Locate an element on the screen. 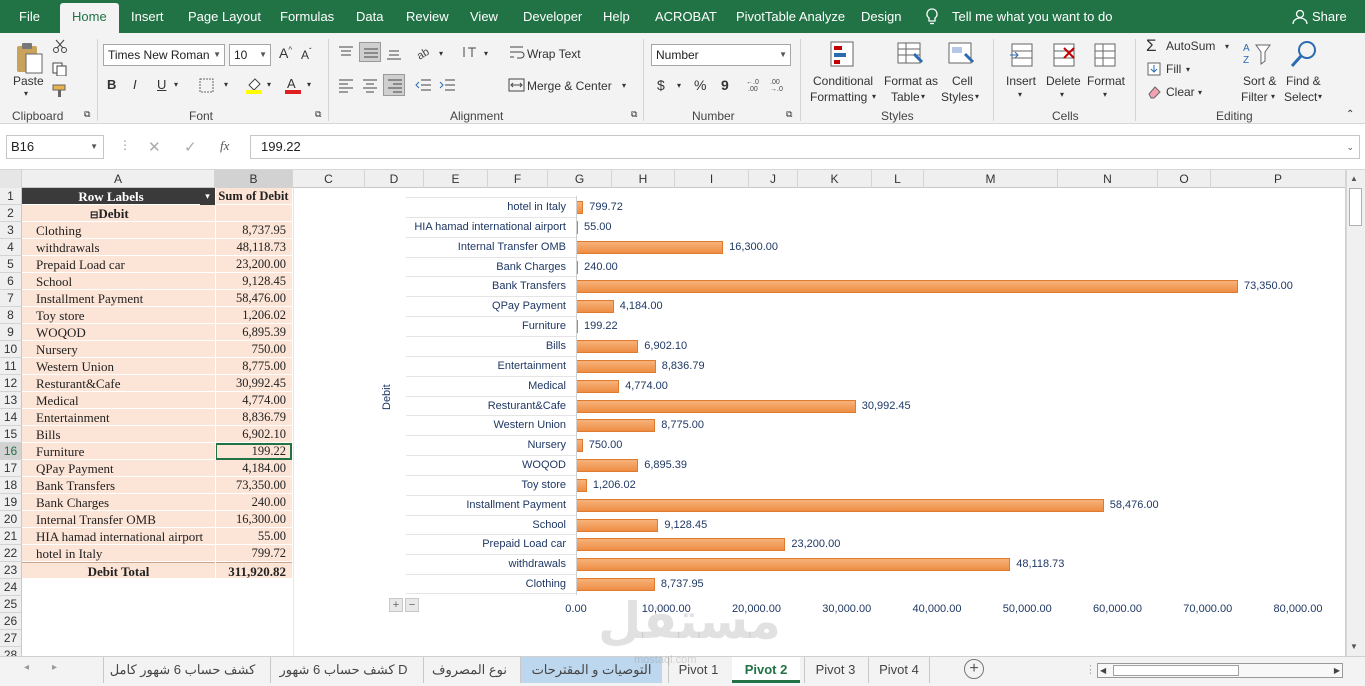  bold-button: B is located at coordinates (112, 84).